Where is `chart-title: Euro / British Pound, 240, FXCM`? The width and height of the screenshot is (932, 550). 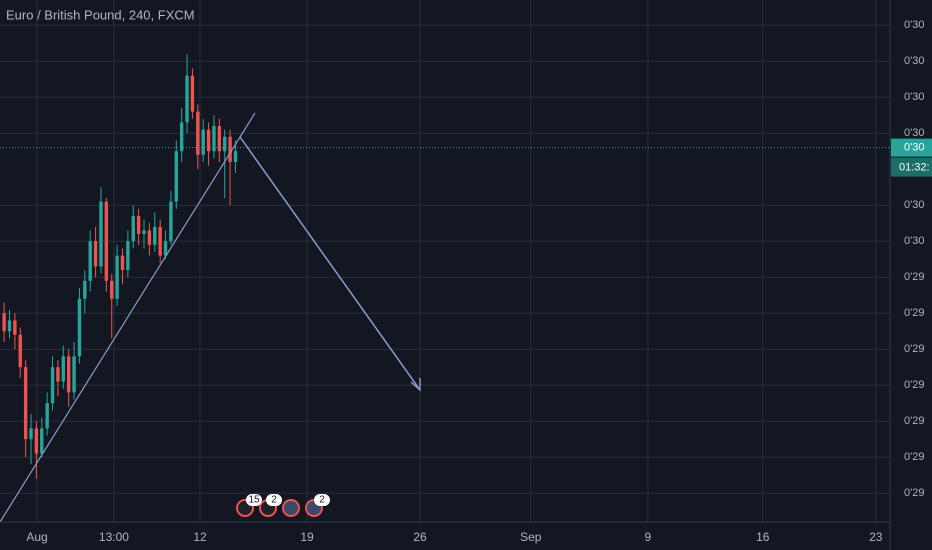 chart-title: Euro / British Pound, 240, FXCM is located at coordinates (100, 14).